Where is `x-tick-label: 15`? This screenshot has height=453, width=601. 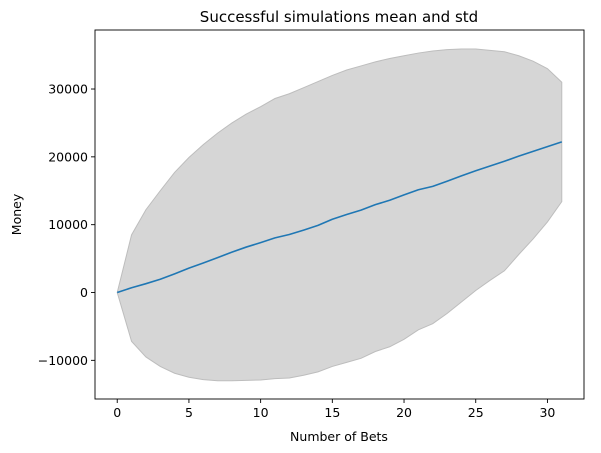 x-tick-label: 15 is located at coordinates (332, 412).